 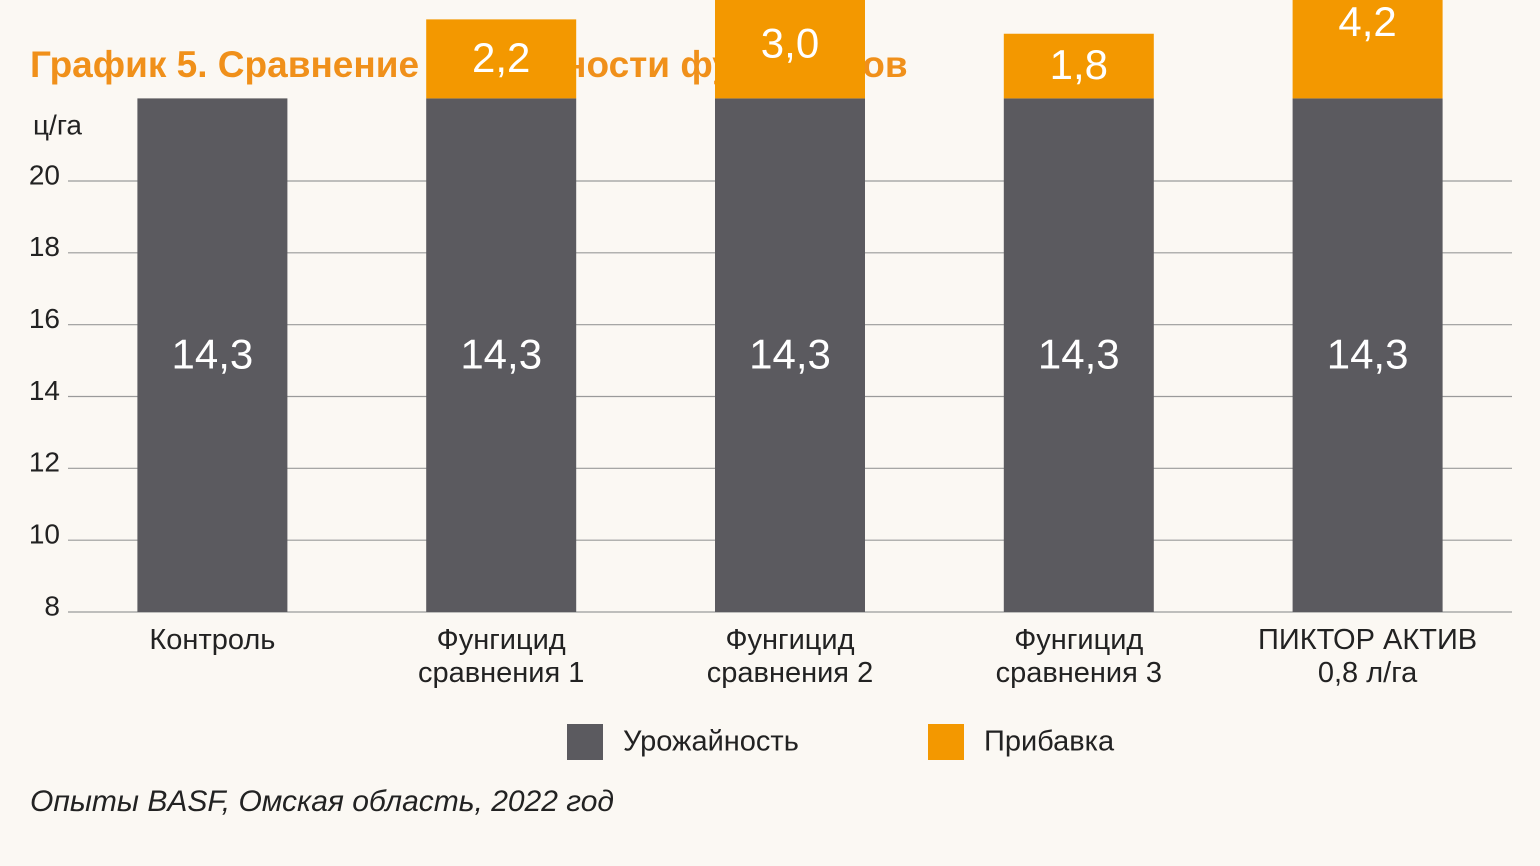 What do you see at coordinates (501, 656) in the screenshot?
I see `x-tick-label: Фунгицид сравнения 1` at bounding box center [501, 656].